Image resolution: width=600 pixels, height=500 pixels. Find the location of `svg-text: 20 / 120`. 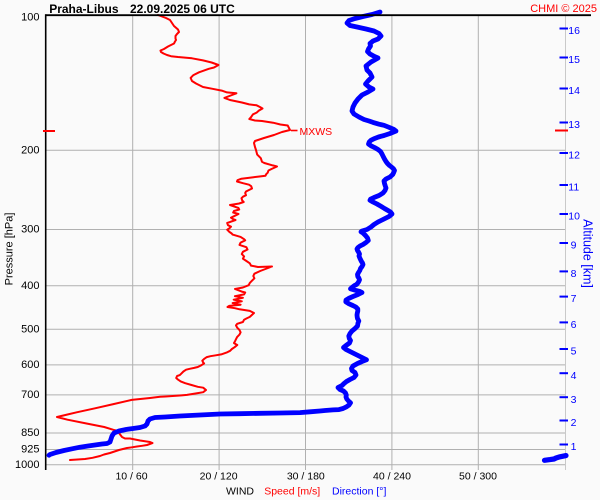

svg-text: 20 / 120 is located at coordinates (219, 476).